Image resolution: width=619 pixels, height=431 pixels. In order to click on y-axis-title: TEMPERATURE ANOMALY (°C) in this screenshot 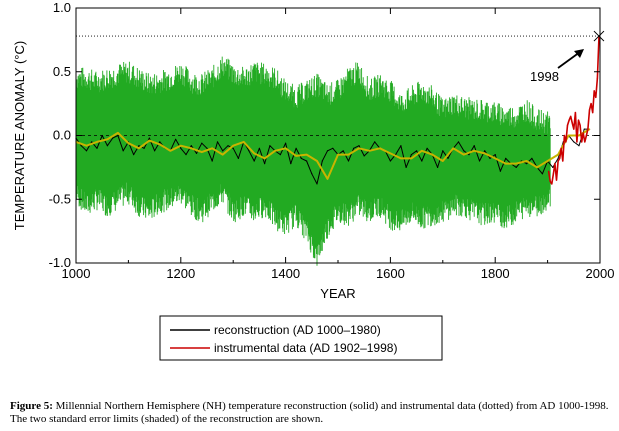, I will do `click(19, 135)`.